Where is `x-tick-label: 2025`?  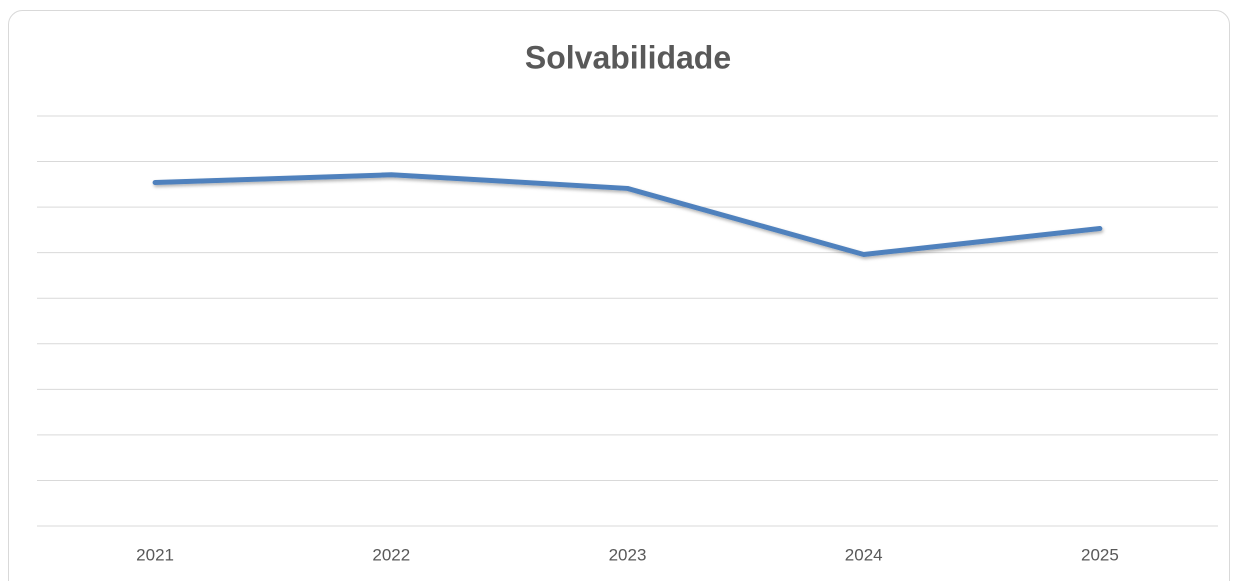 x-tick-label: 2025 is located at coordinates (1100, 554).